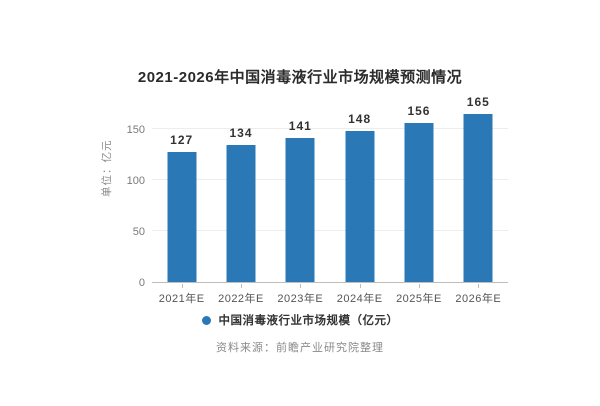 Image resolution: width=600 pixels, height=406 pixels. What do you see at coordinates (300, 348) in the screenshot?
I see `source-note: 资料来源：前瞻产业研究院整理` at bounding box center [300, 348].